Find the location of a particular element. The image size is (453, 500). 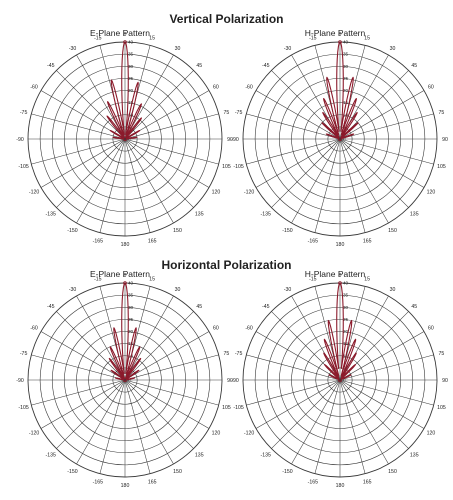

plot-title-vertical-e-plane: E-Plane Pattern is located at coordinates (119, 33).